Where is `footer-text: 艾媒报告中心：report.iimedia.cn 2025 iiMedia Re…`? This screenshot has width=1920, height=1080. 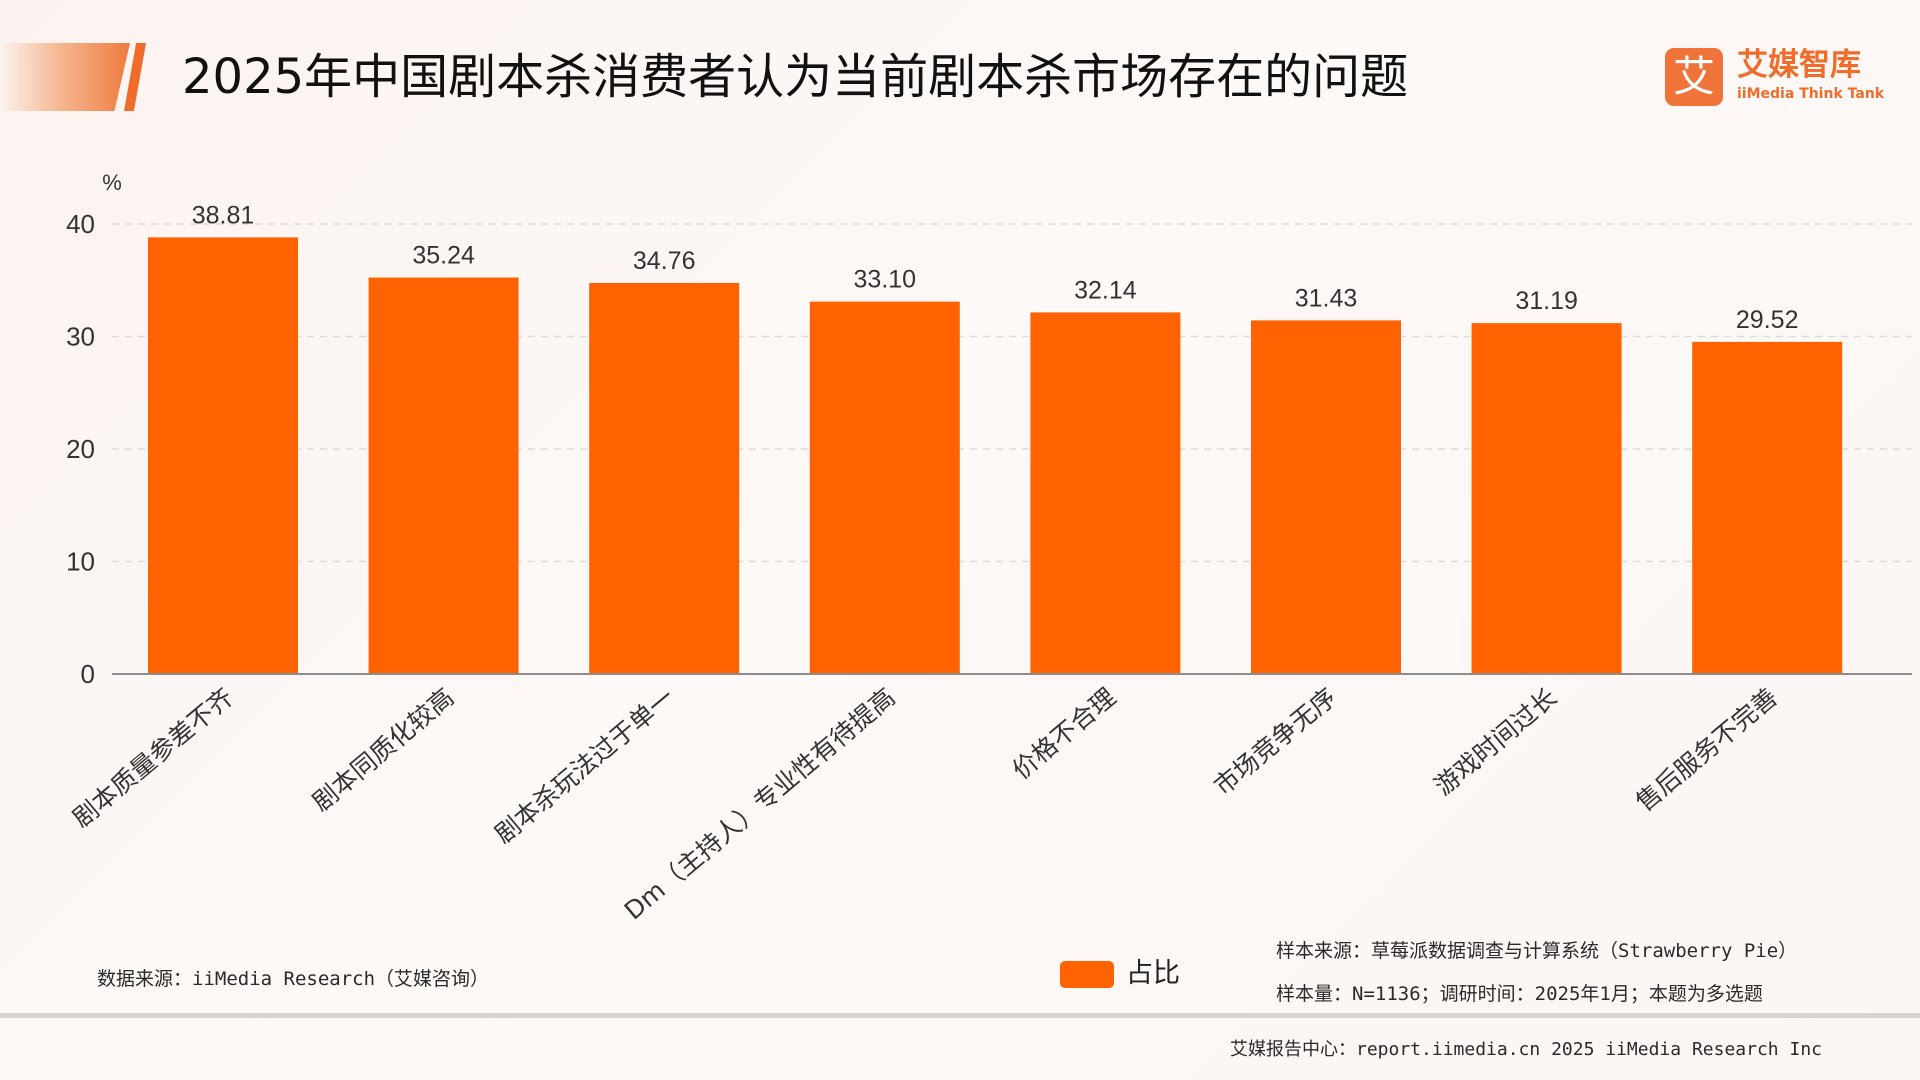
footer-text: 艾媒报告中心：report.iimedia.cn 2025 iiMedia Re… is located at coordinates (1526, 1049).